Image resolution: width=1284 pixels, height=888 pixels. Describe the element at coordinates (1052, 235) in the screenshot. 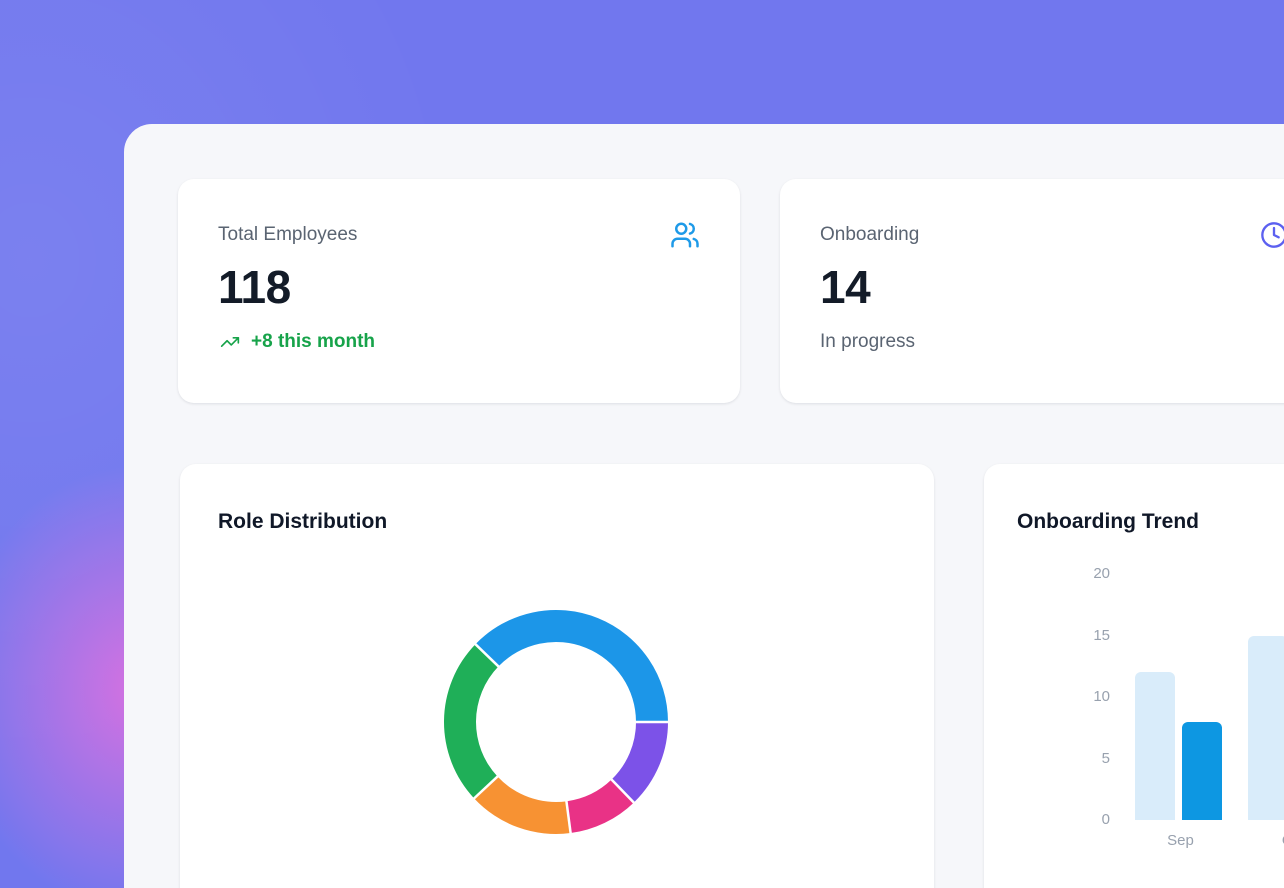

I see `stat-card-header: Onboarding` at that location.